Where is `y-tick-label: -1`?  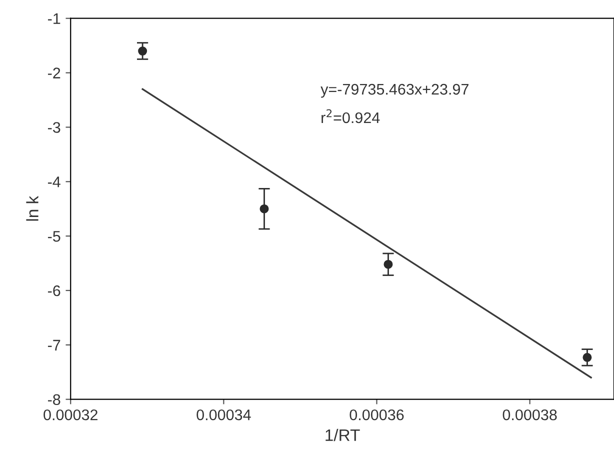
y-tick-label: -1 is located at coordinates (54, 18).